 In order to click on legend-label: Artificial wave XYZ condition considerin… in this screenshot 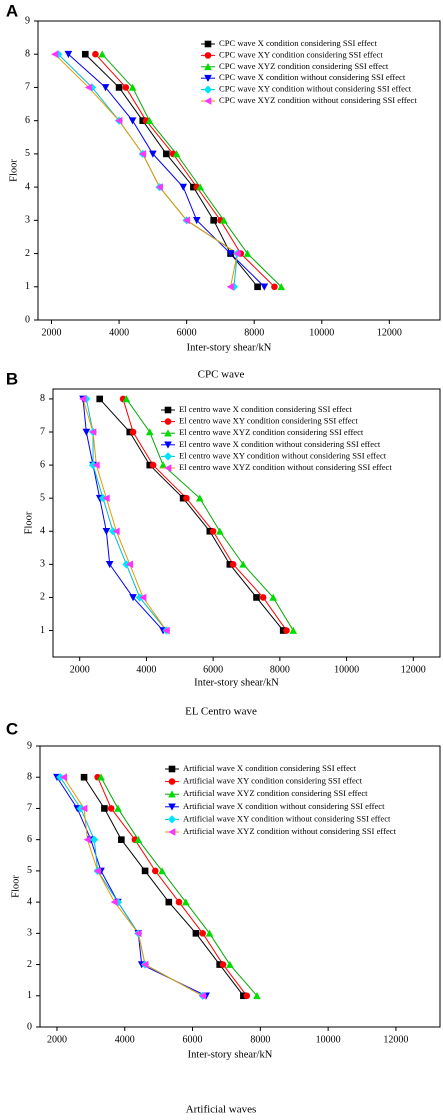, I will do `click(275, 793)`.